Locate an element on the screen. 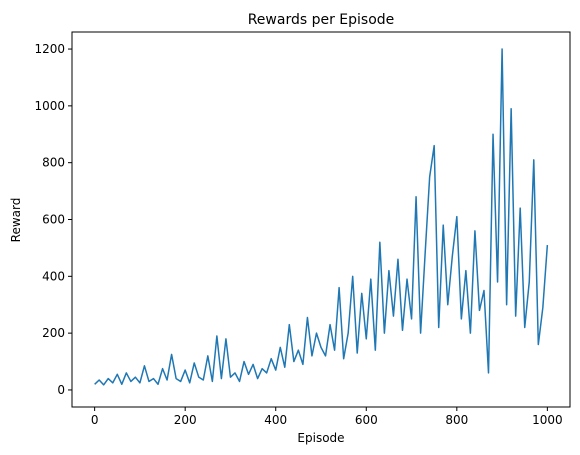 The height and width of the screenshot is (455, 580). x-tick-label: 800 is located at coordinates (456, 420).